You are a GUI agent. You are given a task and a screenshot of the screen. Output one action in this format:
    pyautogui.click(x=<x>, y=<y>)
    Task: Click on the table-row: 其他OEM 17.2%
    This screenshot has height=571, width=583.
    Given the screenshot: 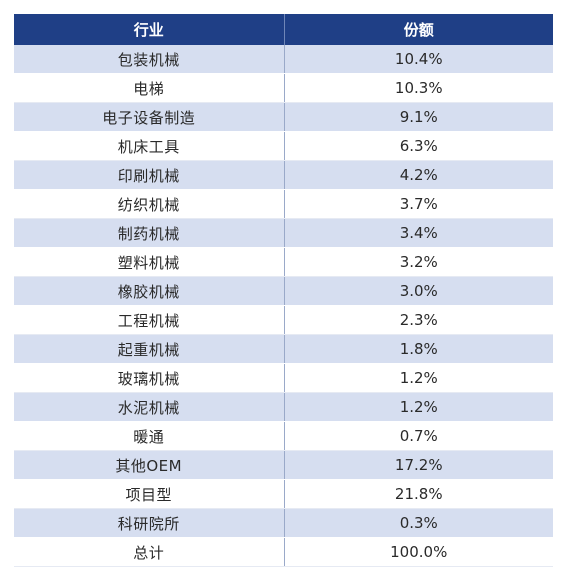 What is the action you would take?
    pyautogui.click(x=283, y=465)
    